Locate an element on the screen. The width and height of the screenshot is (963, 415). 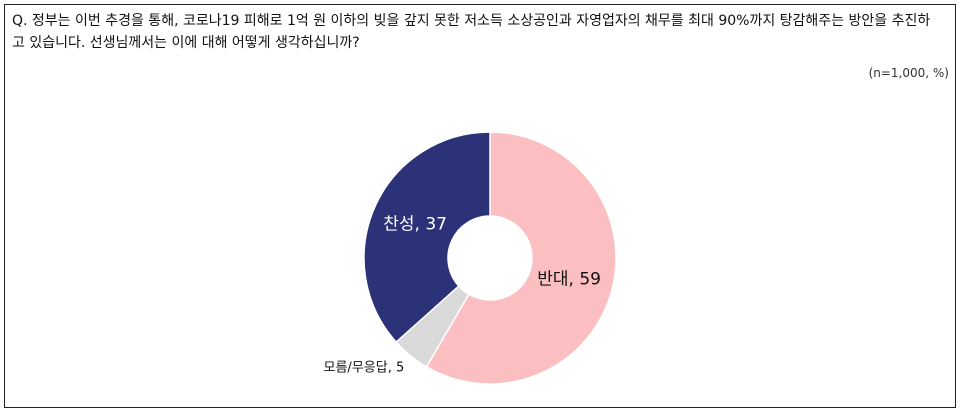
data-label: 찬성, 37 is located at coordinates (415, 225).